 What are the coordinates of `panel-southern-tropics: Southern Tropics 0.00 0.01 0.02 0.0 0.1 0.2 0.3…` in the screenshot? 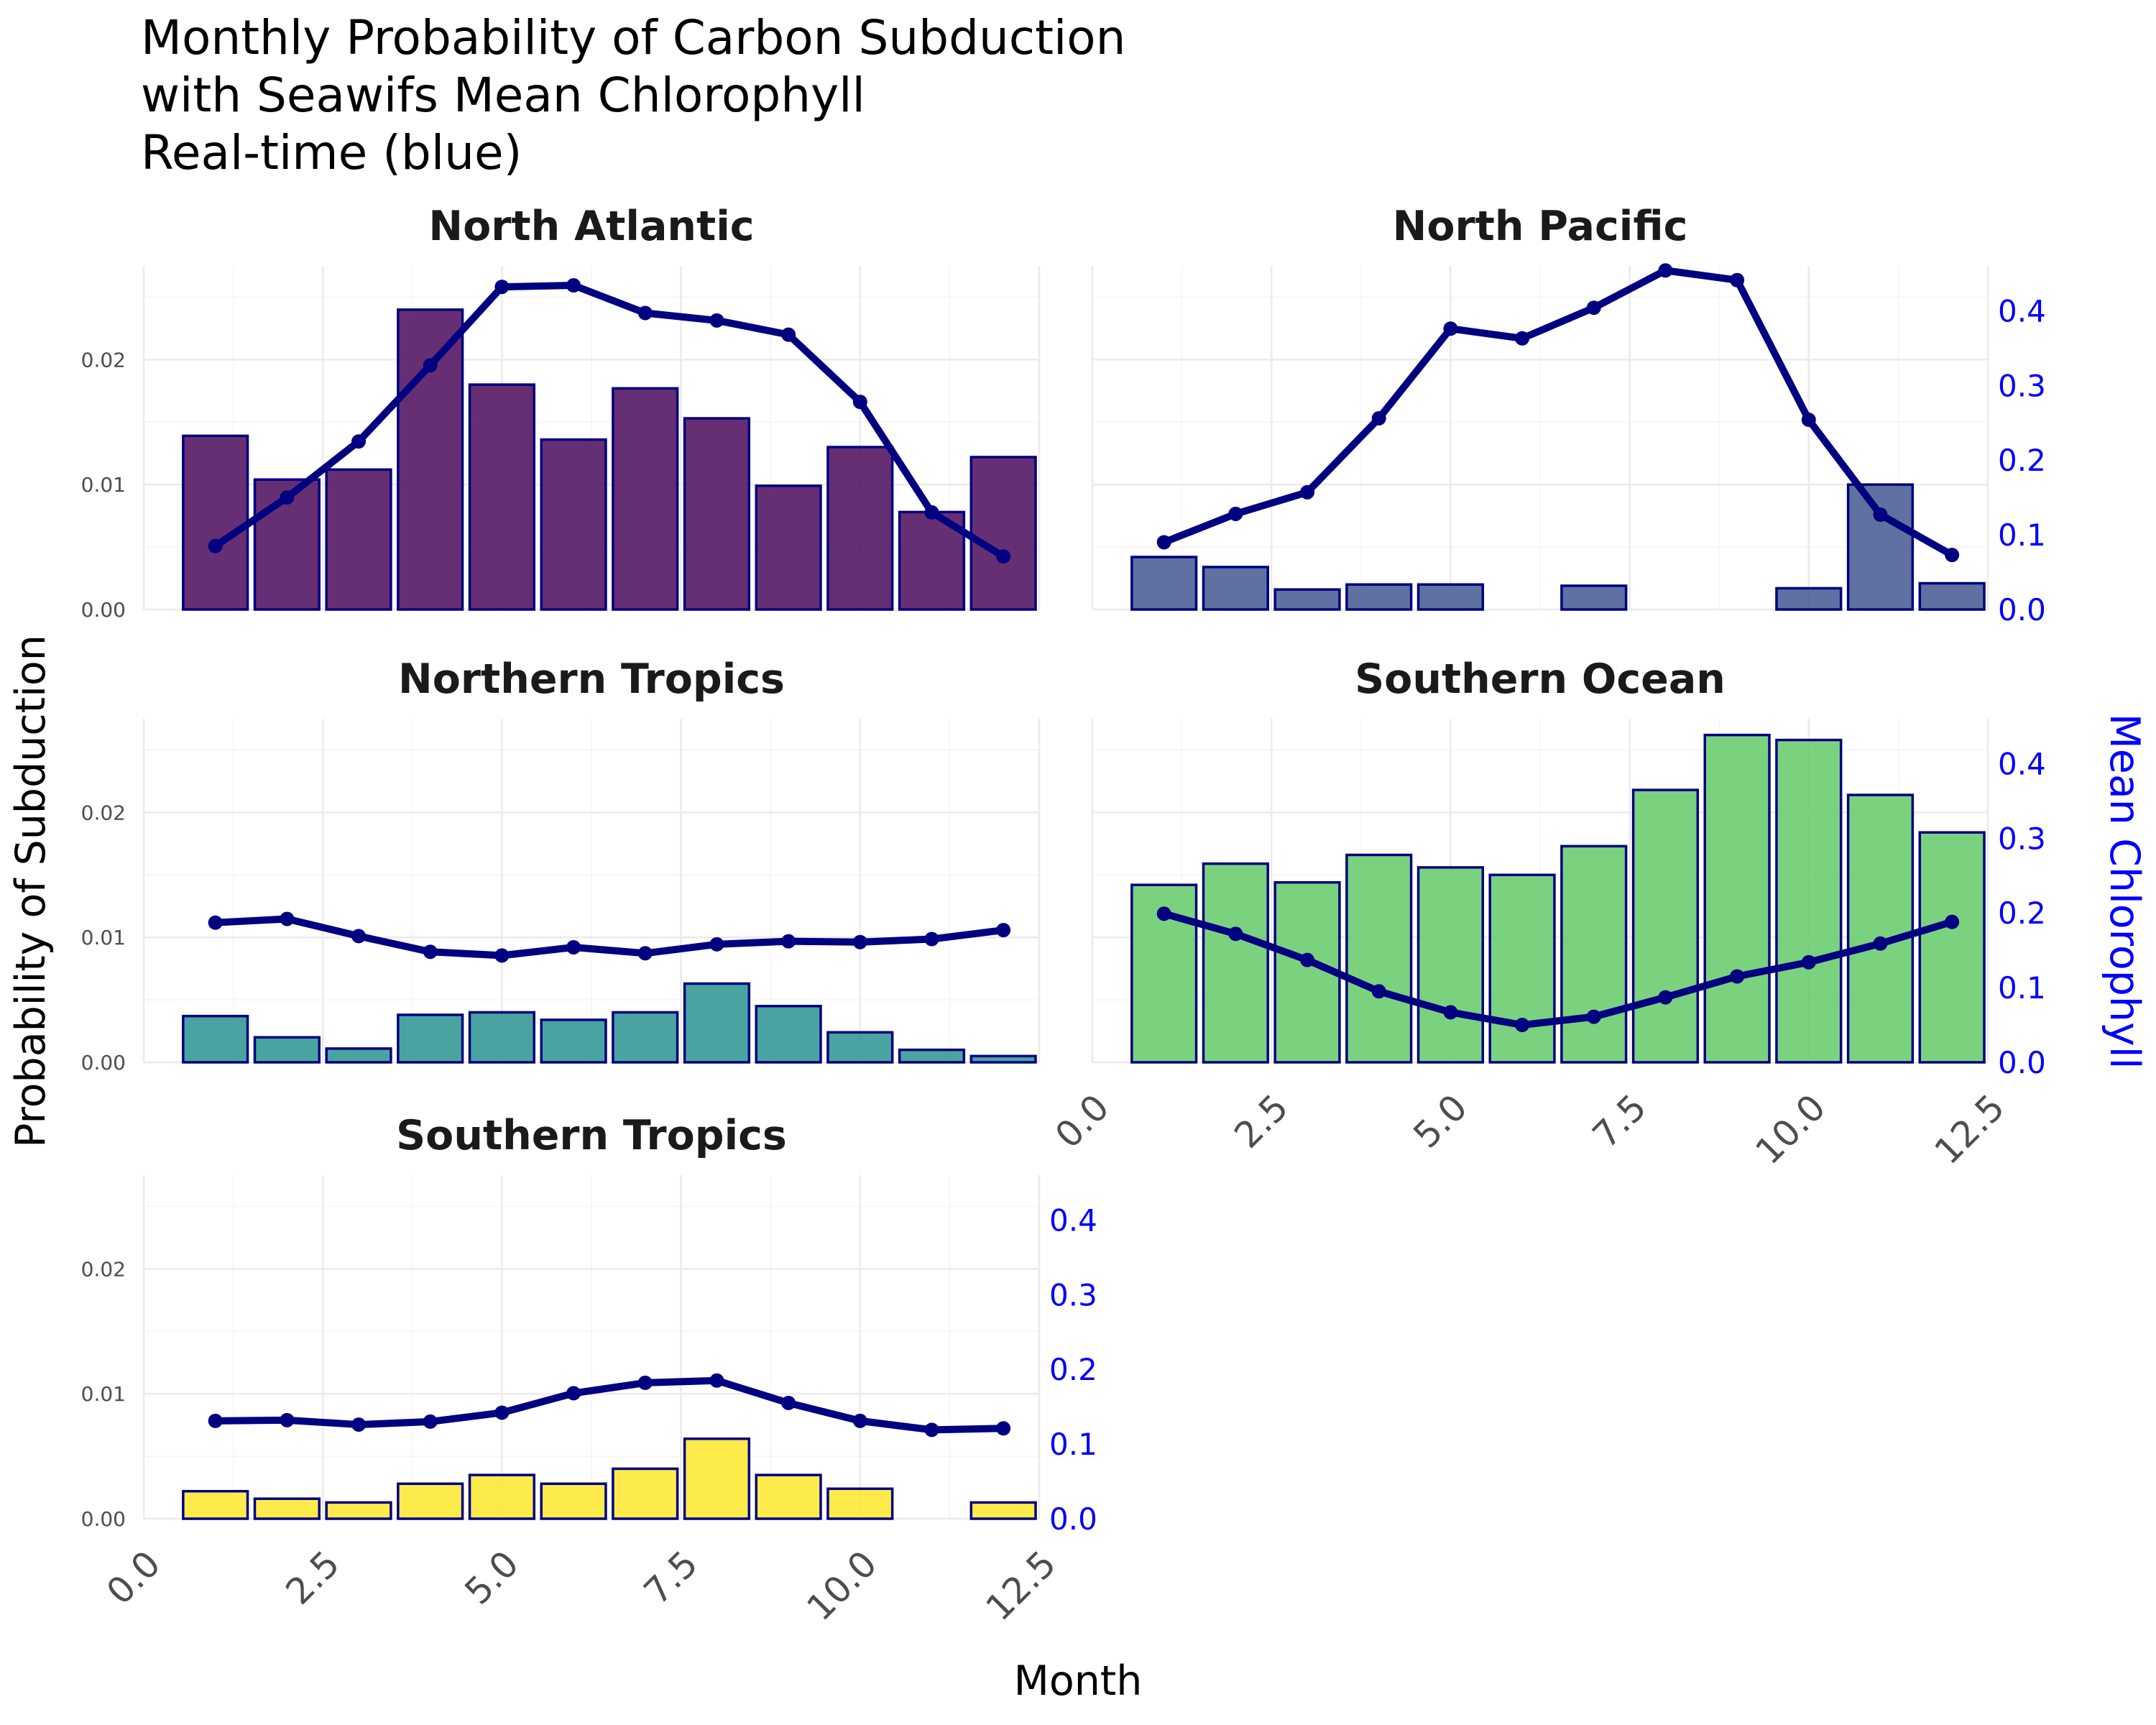 It's located at (589, 1370).